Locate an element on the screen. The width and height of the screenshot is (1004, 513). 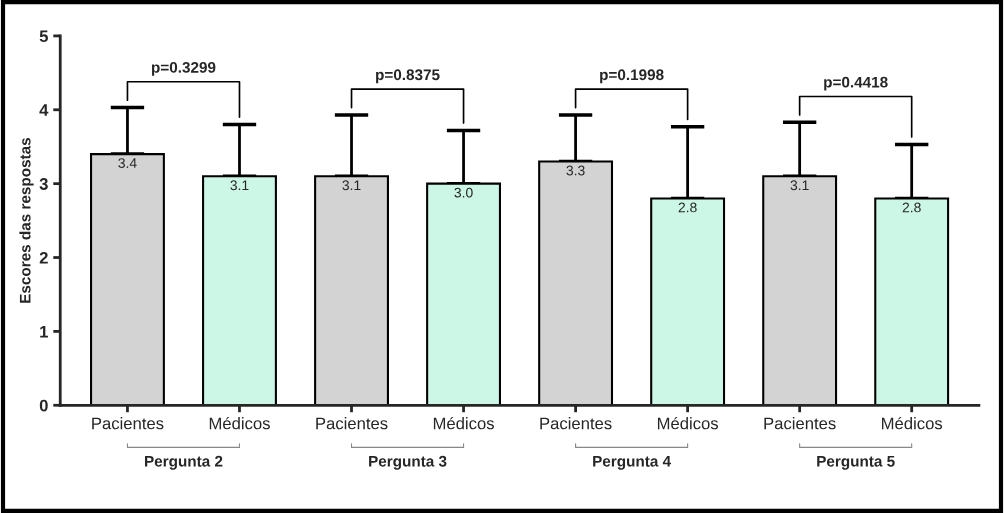
data-label: 3.0 is located at coordinates (463, 192).